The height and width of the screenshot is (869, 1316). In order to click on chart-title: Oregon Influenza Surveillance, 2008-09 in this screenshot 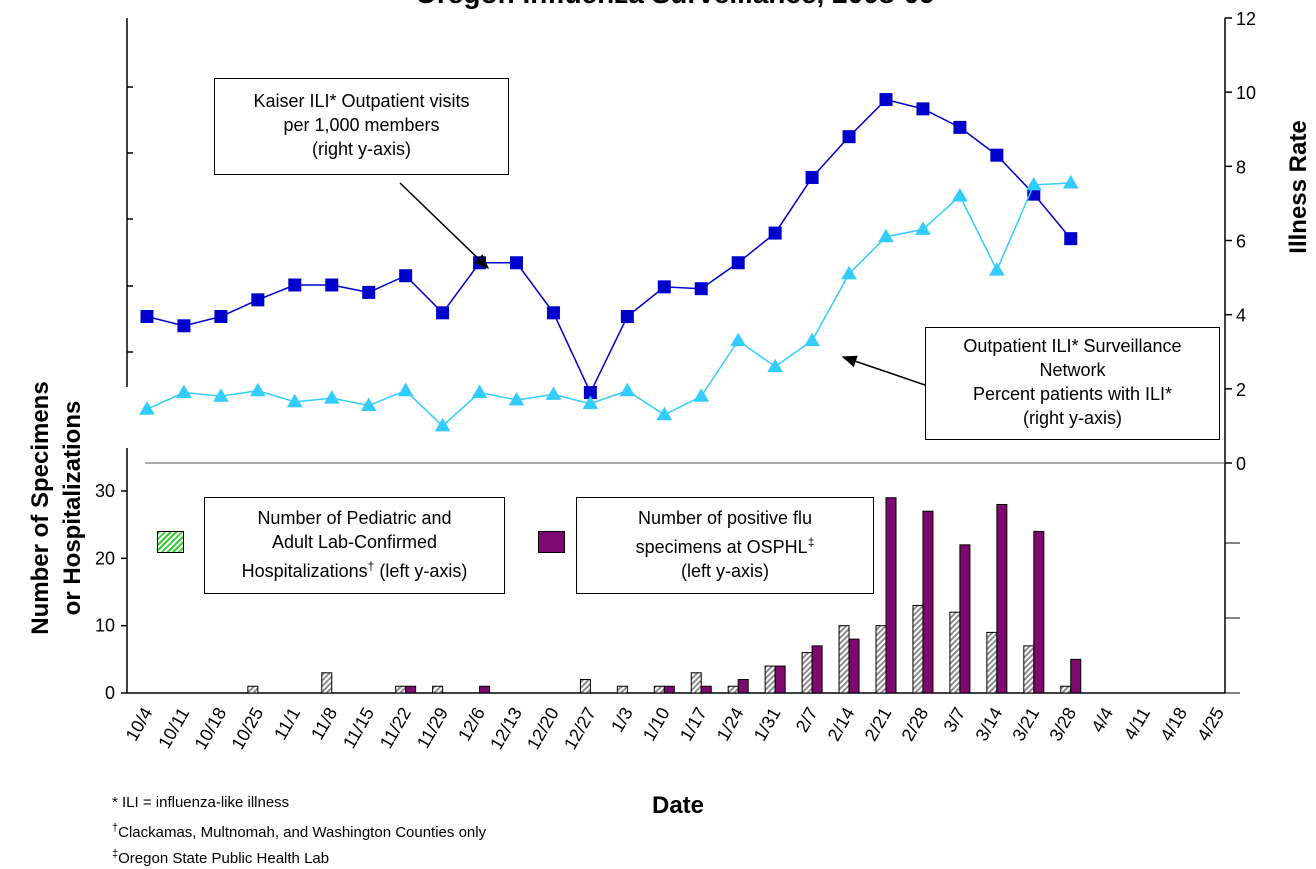, I will do `click(675, 4)`.